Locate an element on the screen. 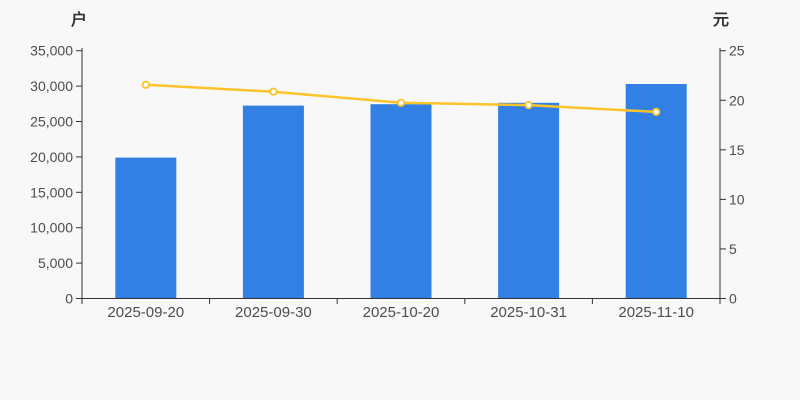  left-axis-tick-label: 30,000 is located at coordinates (51, 86).